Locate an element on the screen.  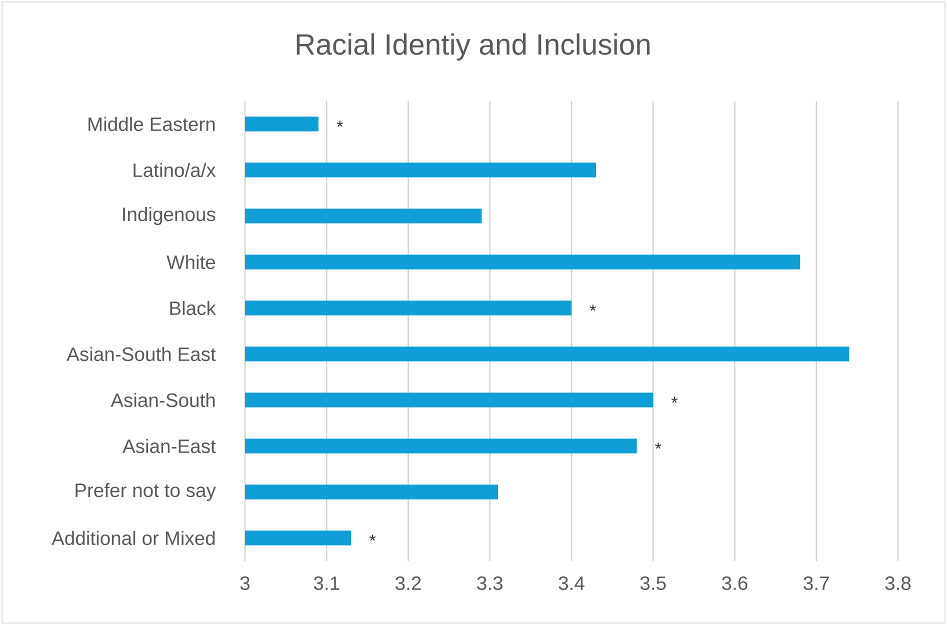
x-tick-label: 3.6 is located at coordinates (735, 583).